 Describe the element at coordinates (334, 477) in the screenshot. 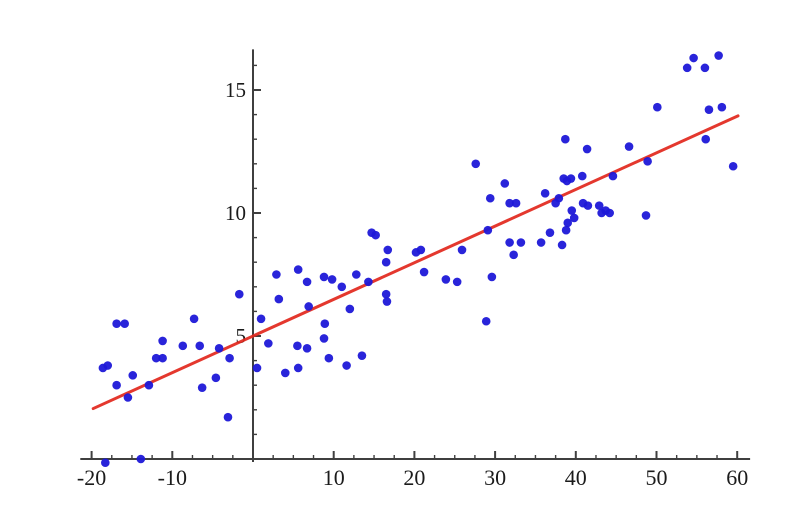

I see `x-tick-label: 10` at that location.